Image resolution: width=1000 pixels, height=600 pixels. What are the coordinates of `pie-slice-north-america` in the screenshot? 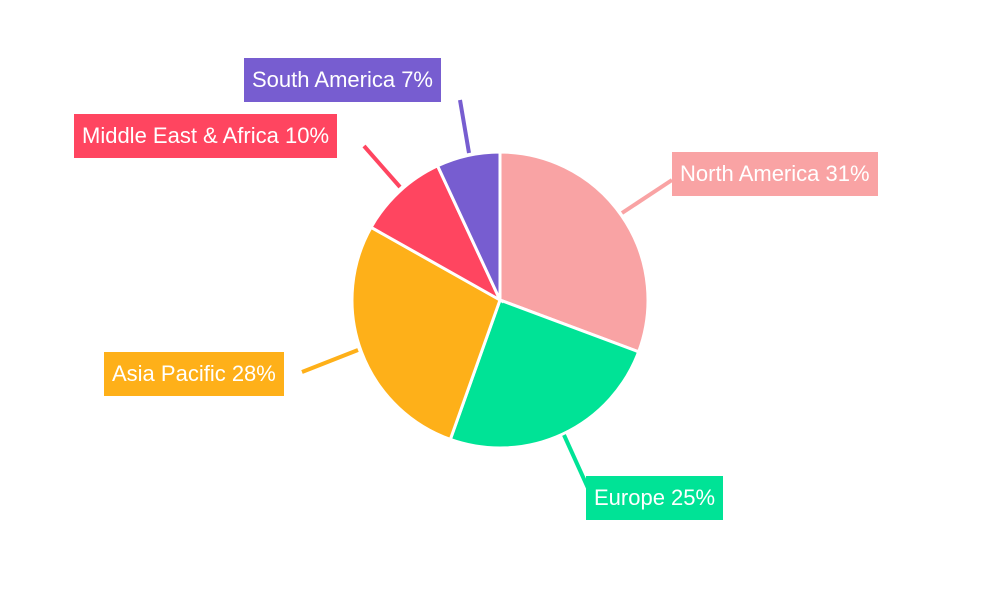 It's located at (574, 252).